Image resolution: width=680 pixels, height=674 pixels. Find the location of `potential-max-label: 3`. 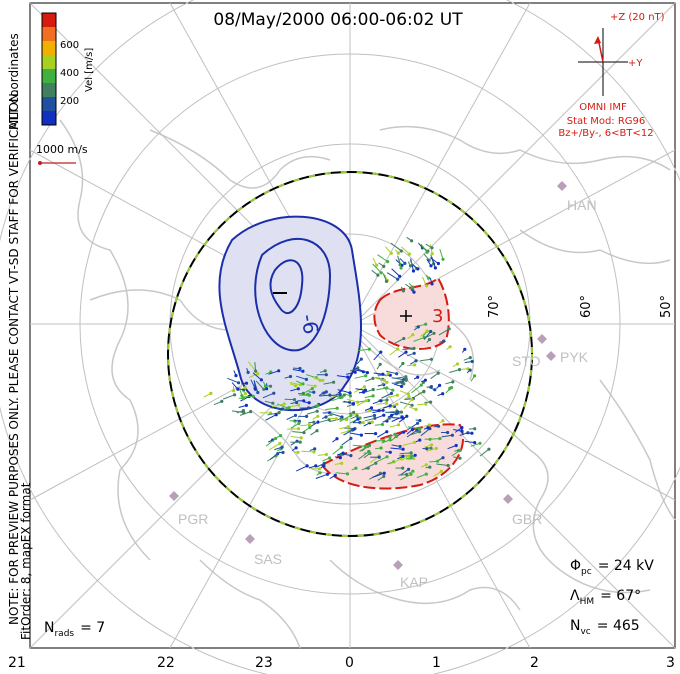

potential-max-label: 3 is located at coordinates (437, 316).